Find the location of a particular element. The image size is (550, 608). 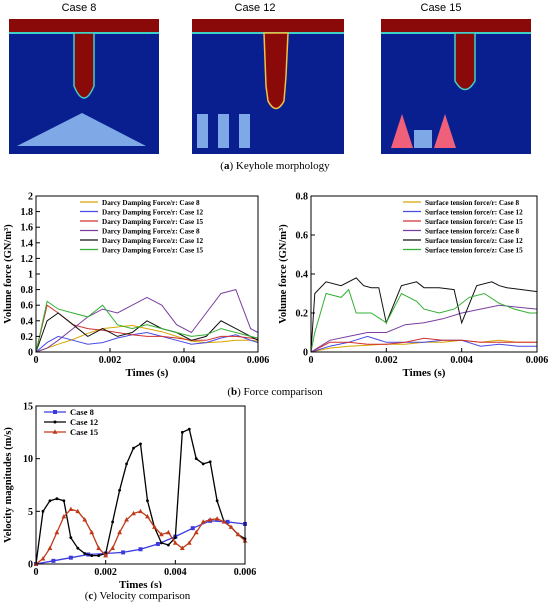

panel-c-caption: (c) Velocity comparison is located at coordinates (137, 596).